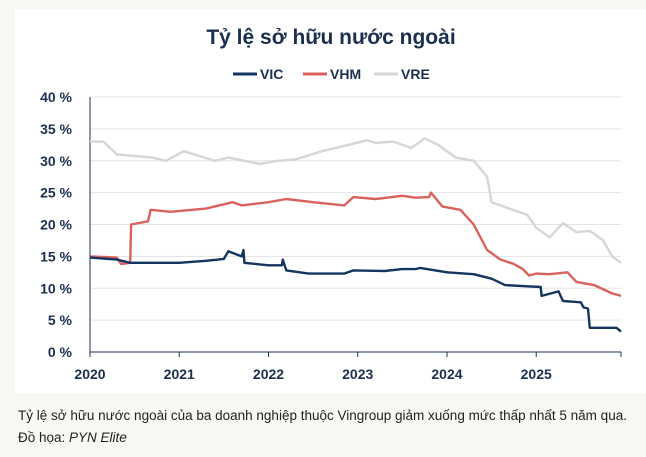 The width and height of the screenshot is (646, 457). I want to click on legend: VIC VHM VRE, so click(331, 74).